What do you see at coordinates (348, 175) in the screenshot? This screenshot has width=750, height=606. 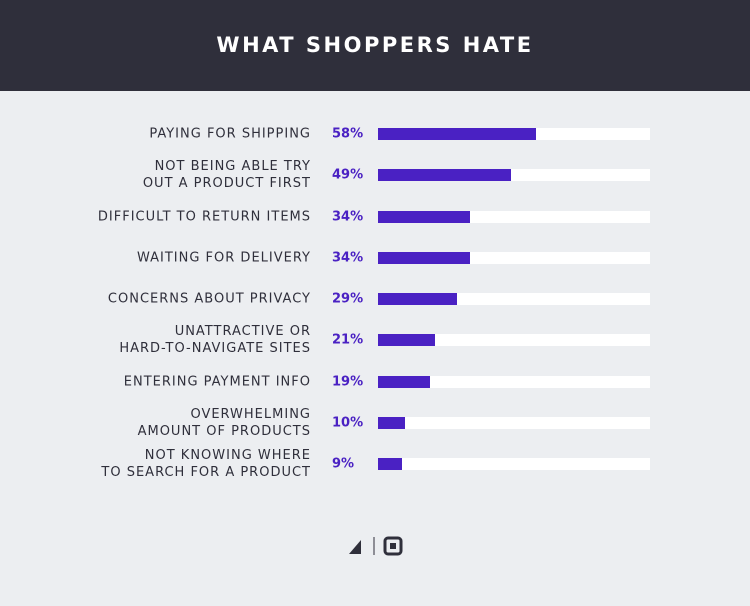 I see `value-label: 49%` at bounding box center [348, 175].